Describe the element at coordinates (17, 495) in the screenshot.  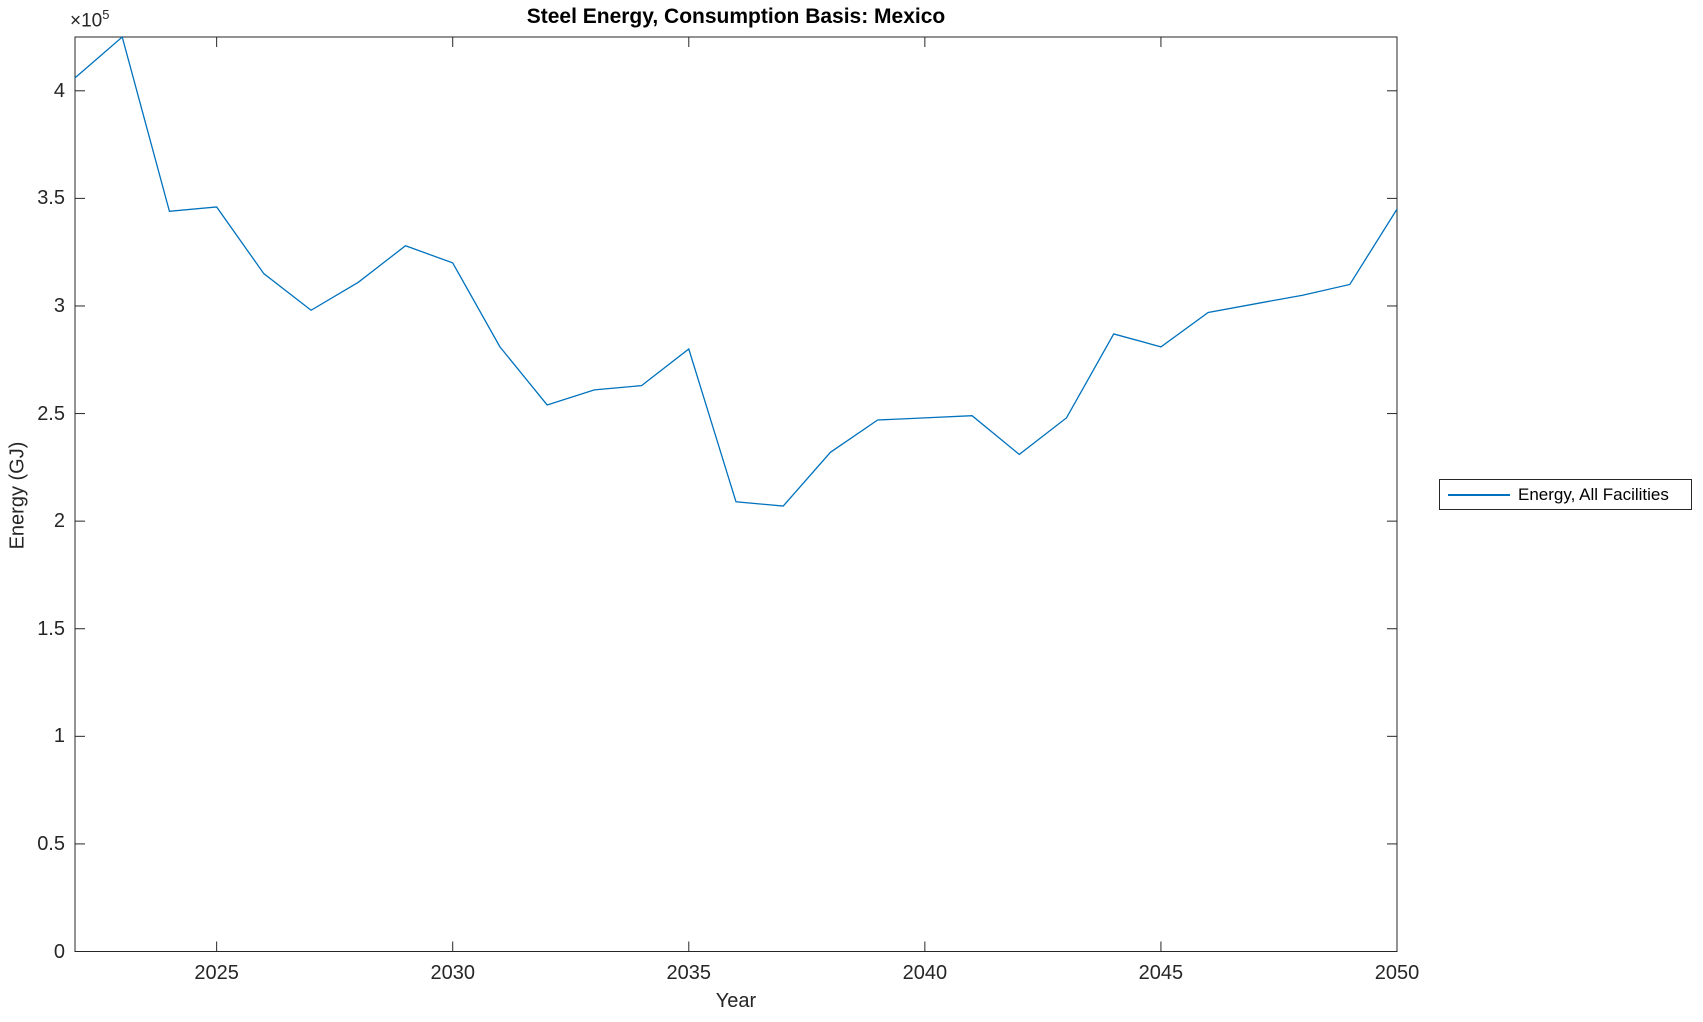
I see `y-axis-label: Energy (GJ)` at that location.